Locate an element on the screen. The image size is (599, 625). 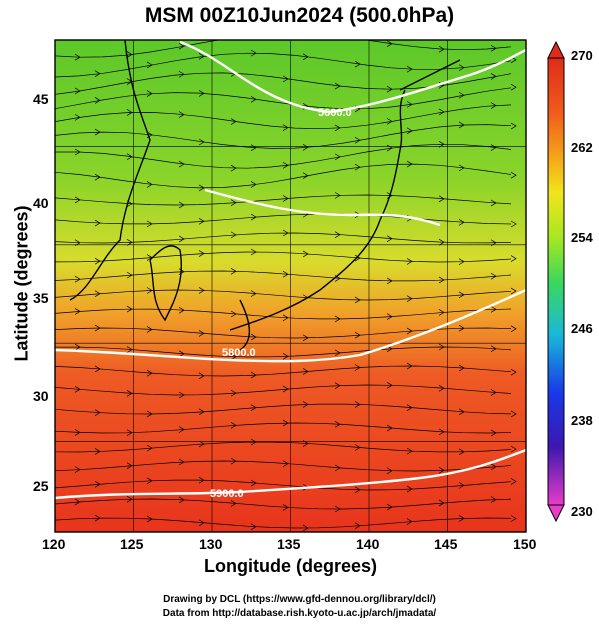
colorbar-tick-238: 238 is located at coordinates (582, 420).